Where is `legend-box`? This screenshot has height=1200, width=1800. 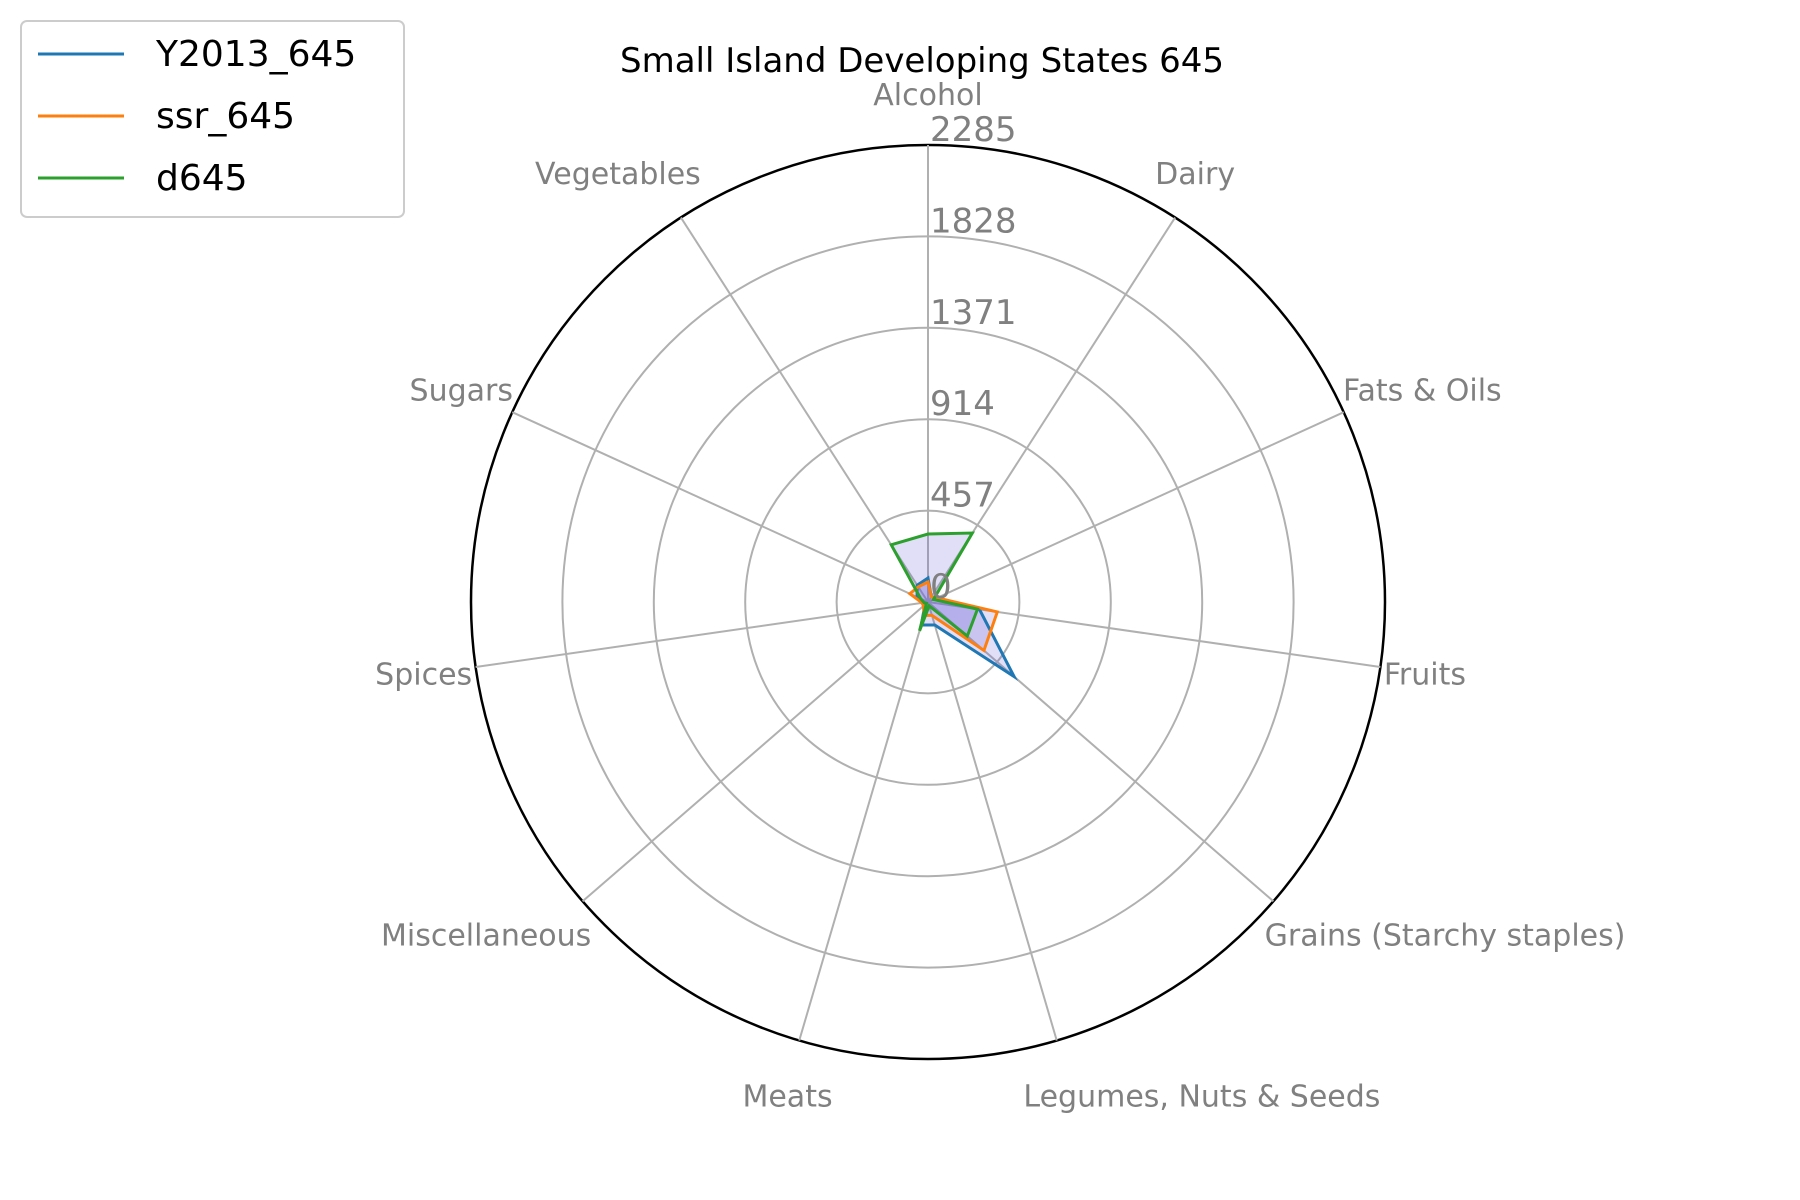
legend-box is located at coordinates (212, 119).